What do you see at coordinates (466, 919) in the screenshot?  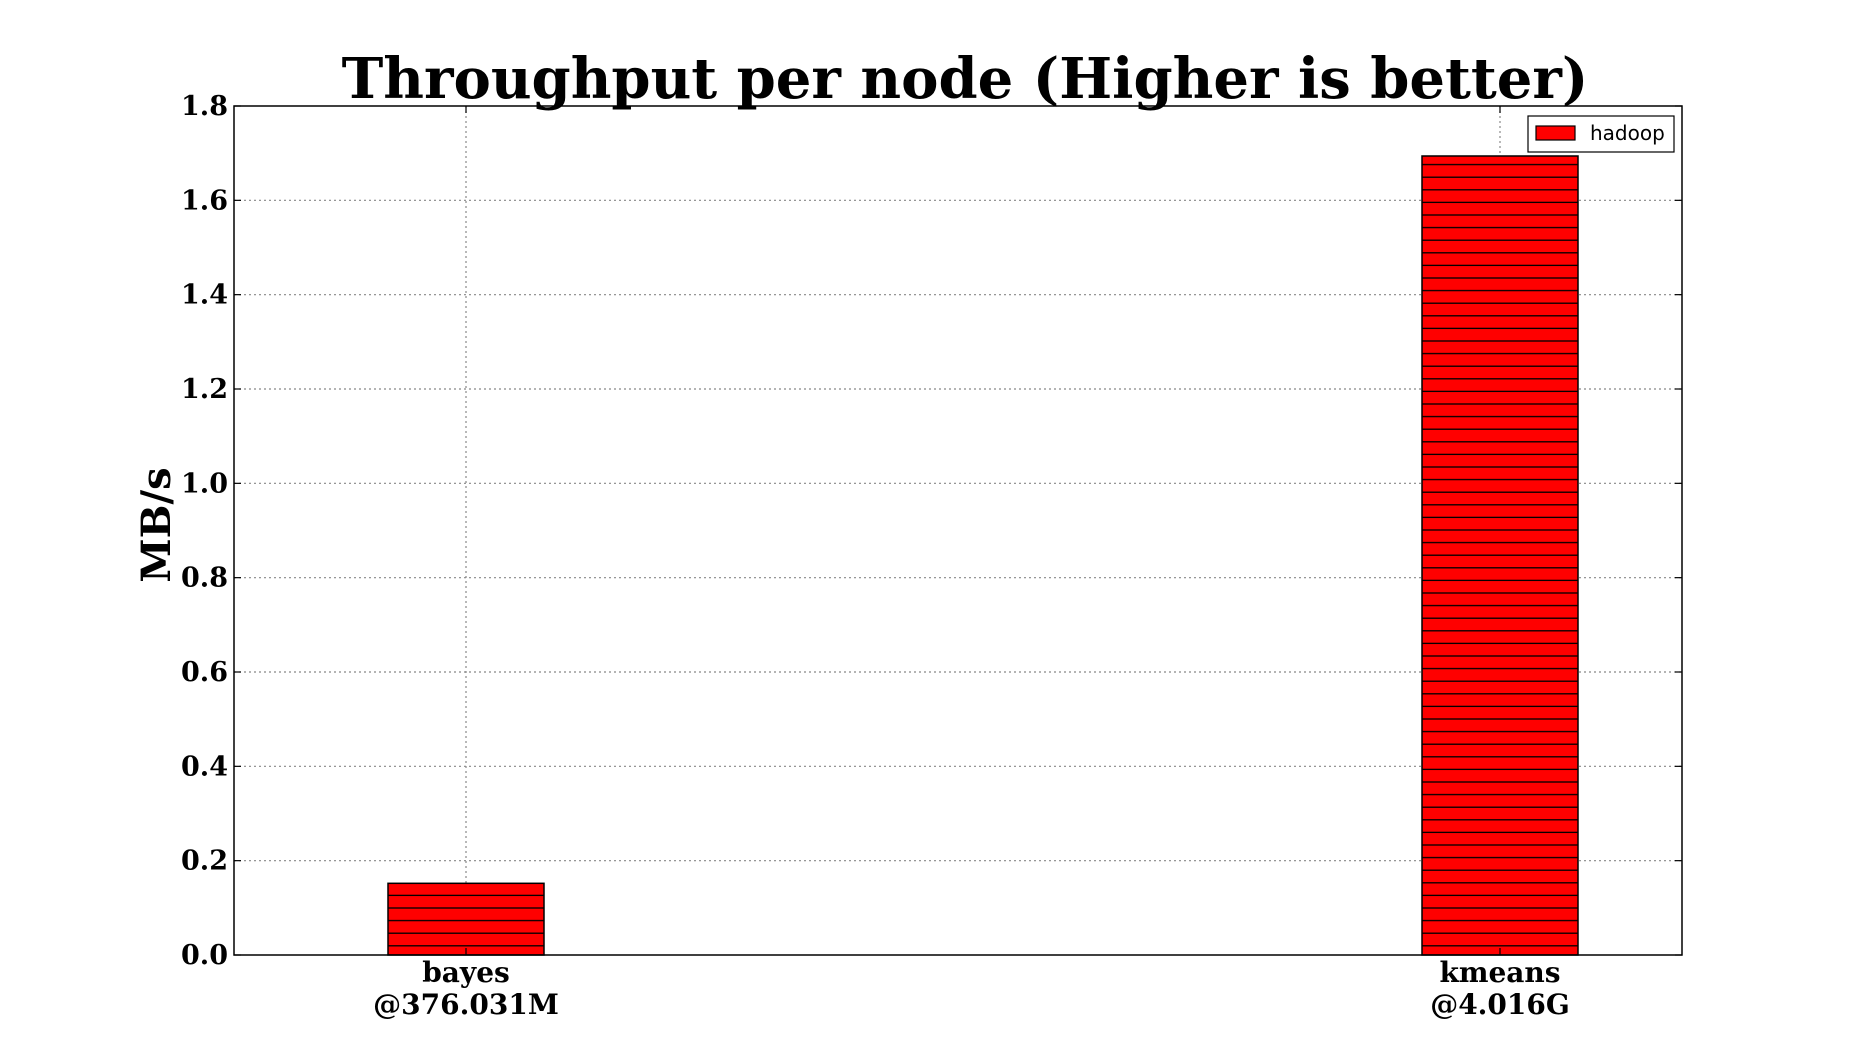 I see `bar-hadoop-bayes` at bounding box center [466, 919].